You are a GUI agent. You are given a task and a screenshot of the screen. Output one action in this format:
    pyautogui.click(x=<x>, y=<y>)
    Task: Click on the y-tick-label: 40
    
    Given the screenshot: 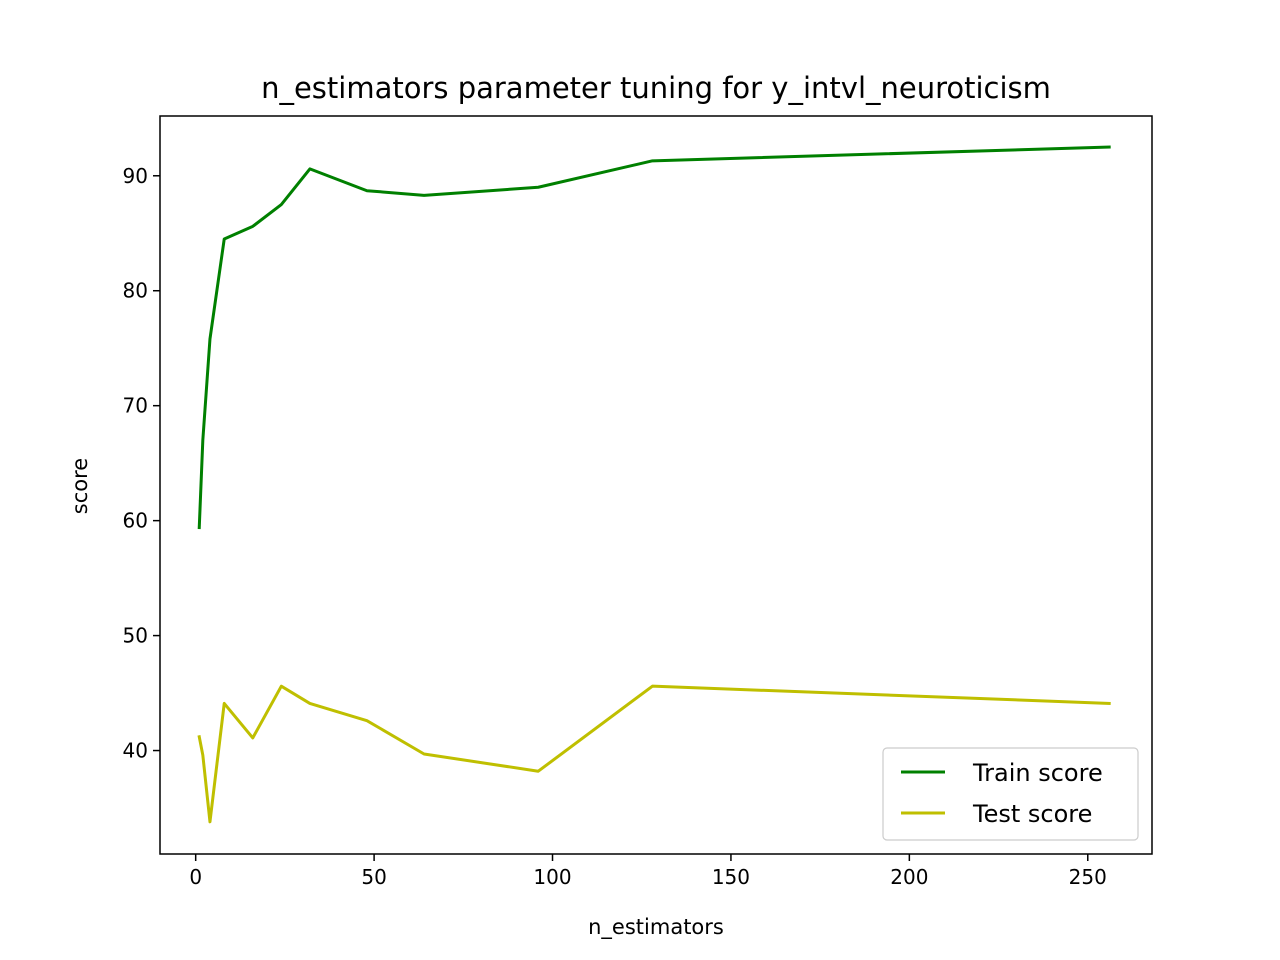 What is the action you would take?
    pyautogui.click(x=135, y=751)
    